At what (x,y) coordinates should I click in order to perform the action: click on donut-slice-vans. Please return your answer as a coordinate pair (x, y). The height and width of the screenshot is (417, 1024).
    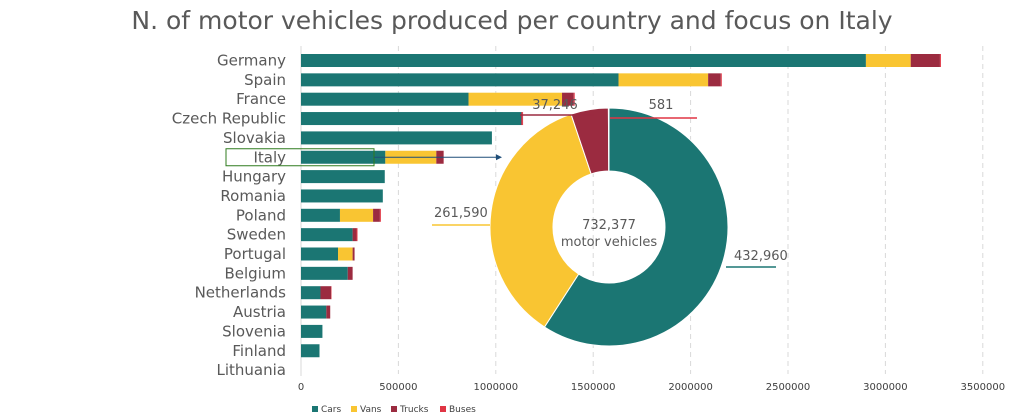
    Looking at the image, I should click on (540, 220).